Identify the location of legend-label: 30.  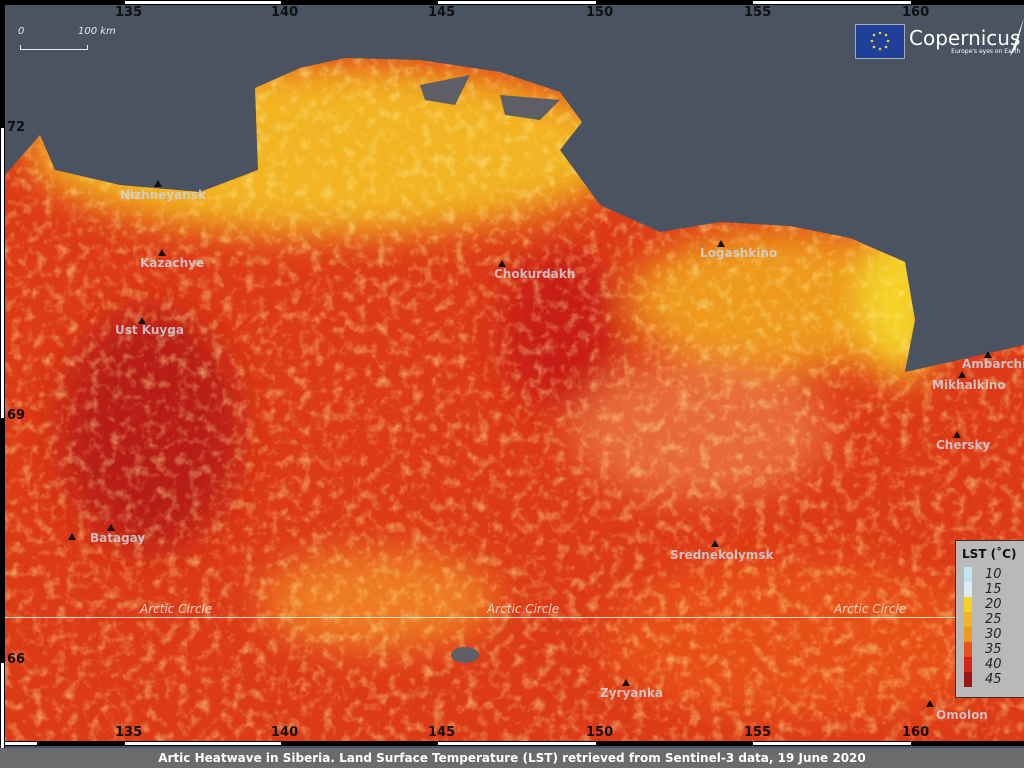
(993, 634).